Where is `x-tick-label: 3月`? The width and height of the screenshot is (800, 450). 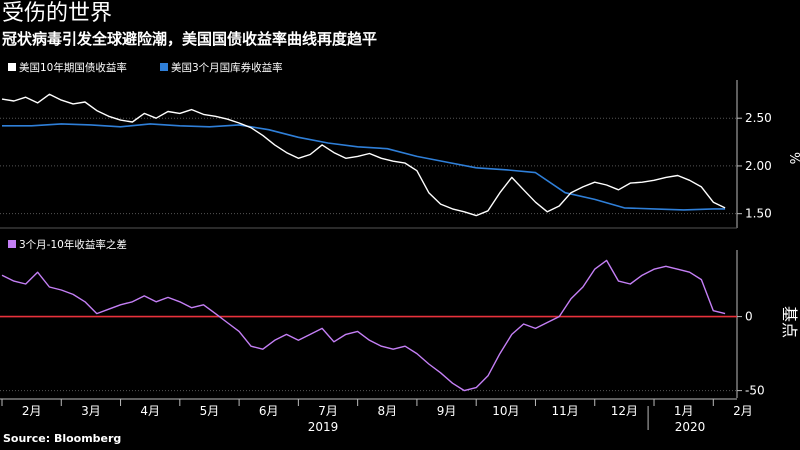 x-tick-label: 3月 is located at coordinates (91, 411).